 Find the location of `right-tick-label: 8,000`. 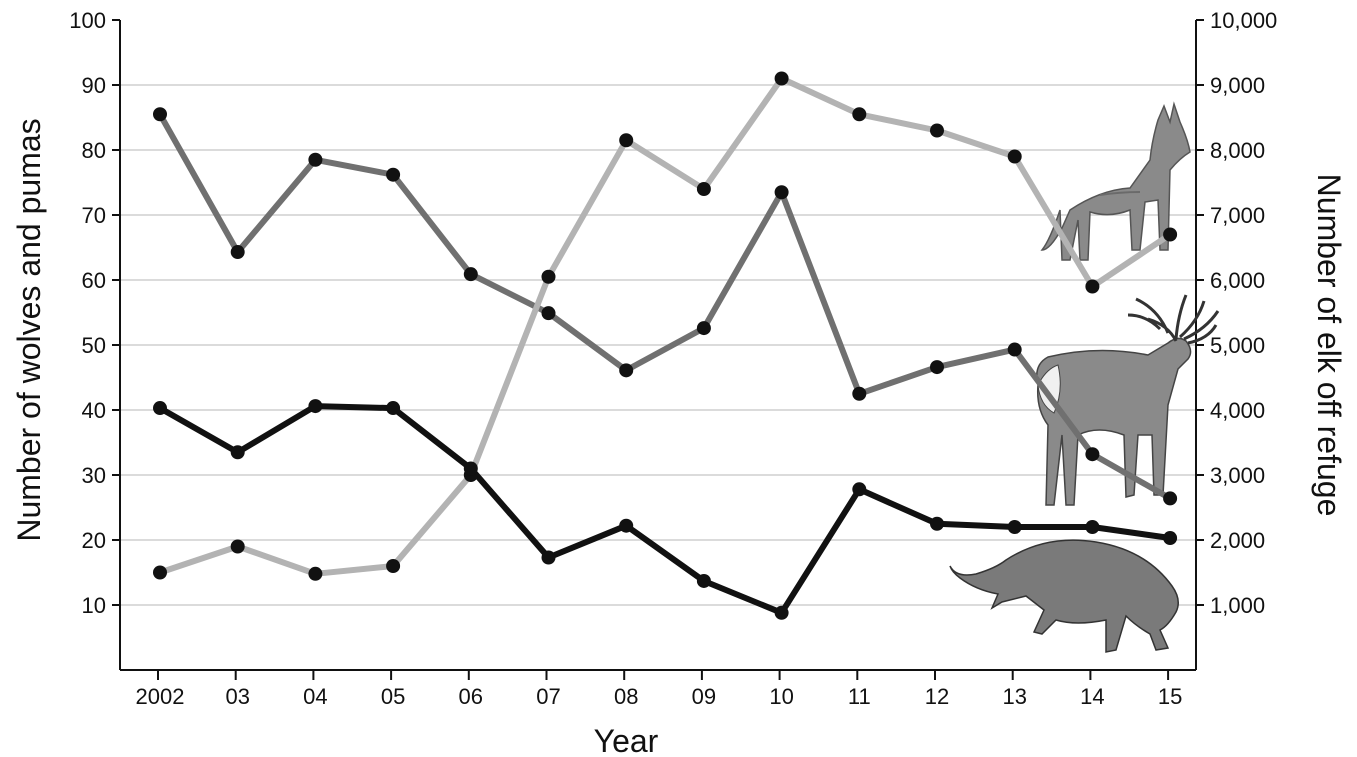

right-tick-label: 8,000 is located at coordinates (1237, 150).